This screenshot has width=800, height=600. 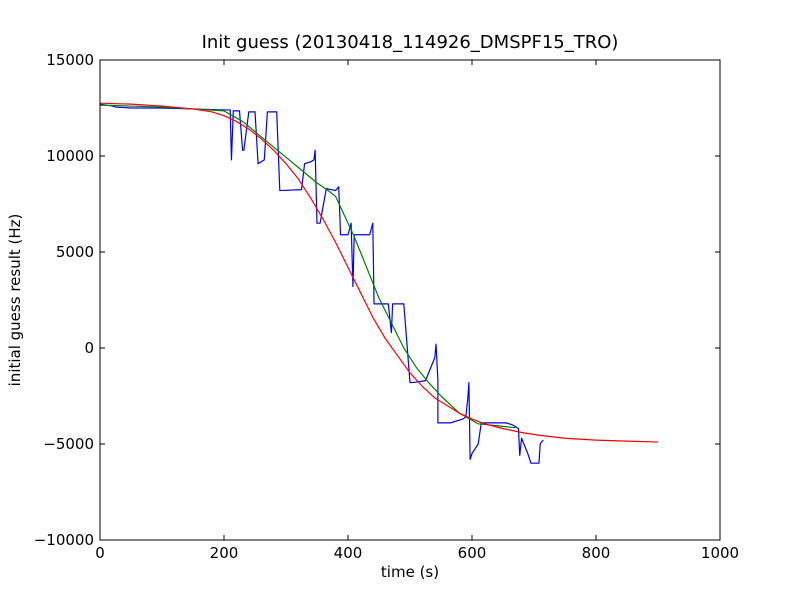 I want to click on y-tick-label: −5000, so click(x=68, y=444).